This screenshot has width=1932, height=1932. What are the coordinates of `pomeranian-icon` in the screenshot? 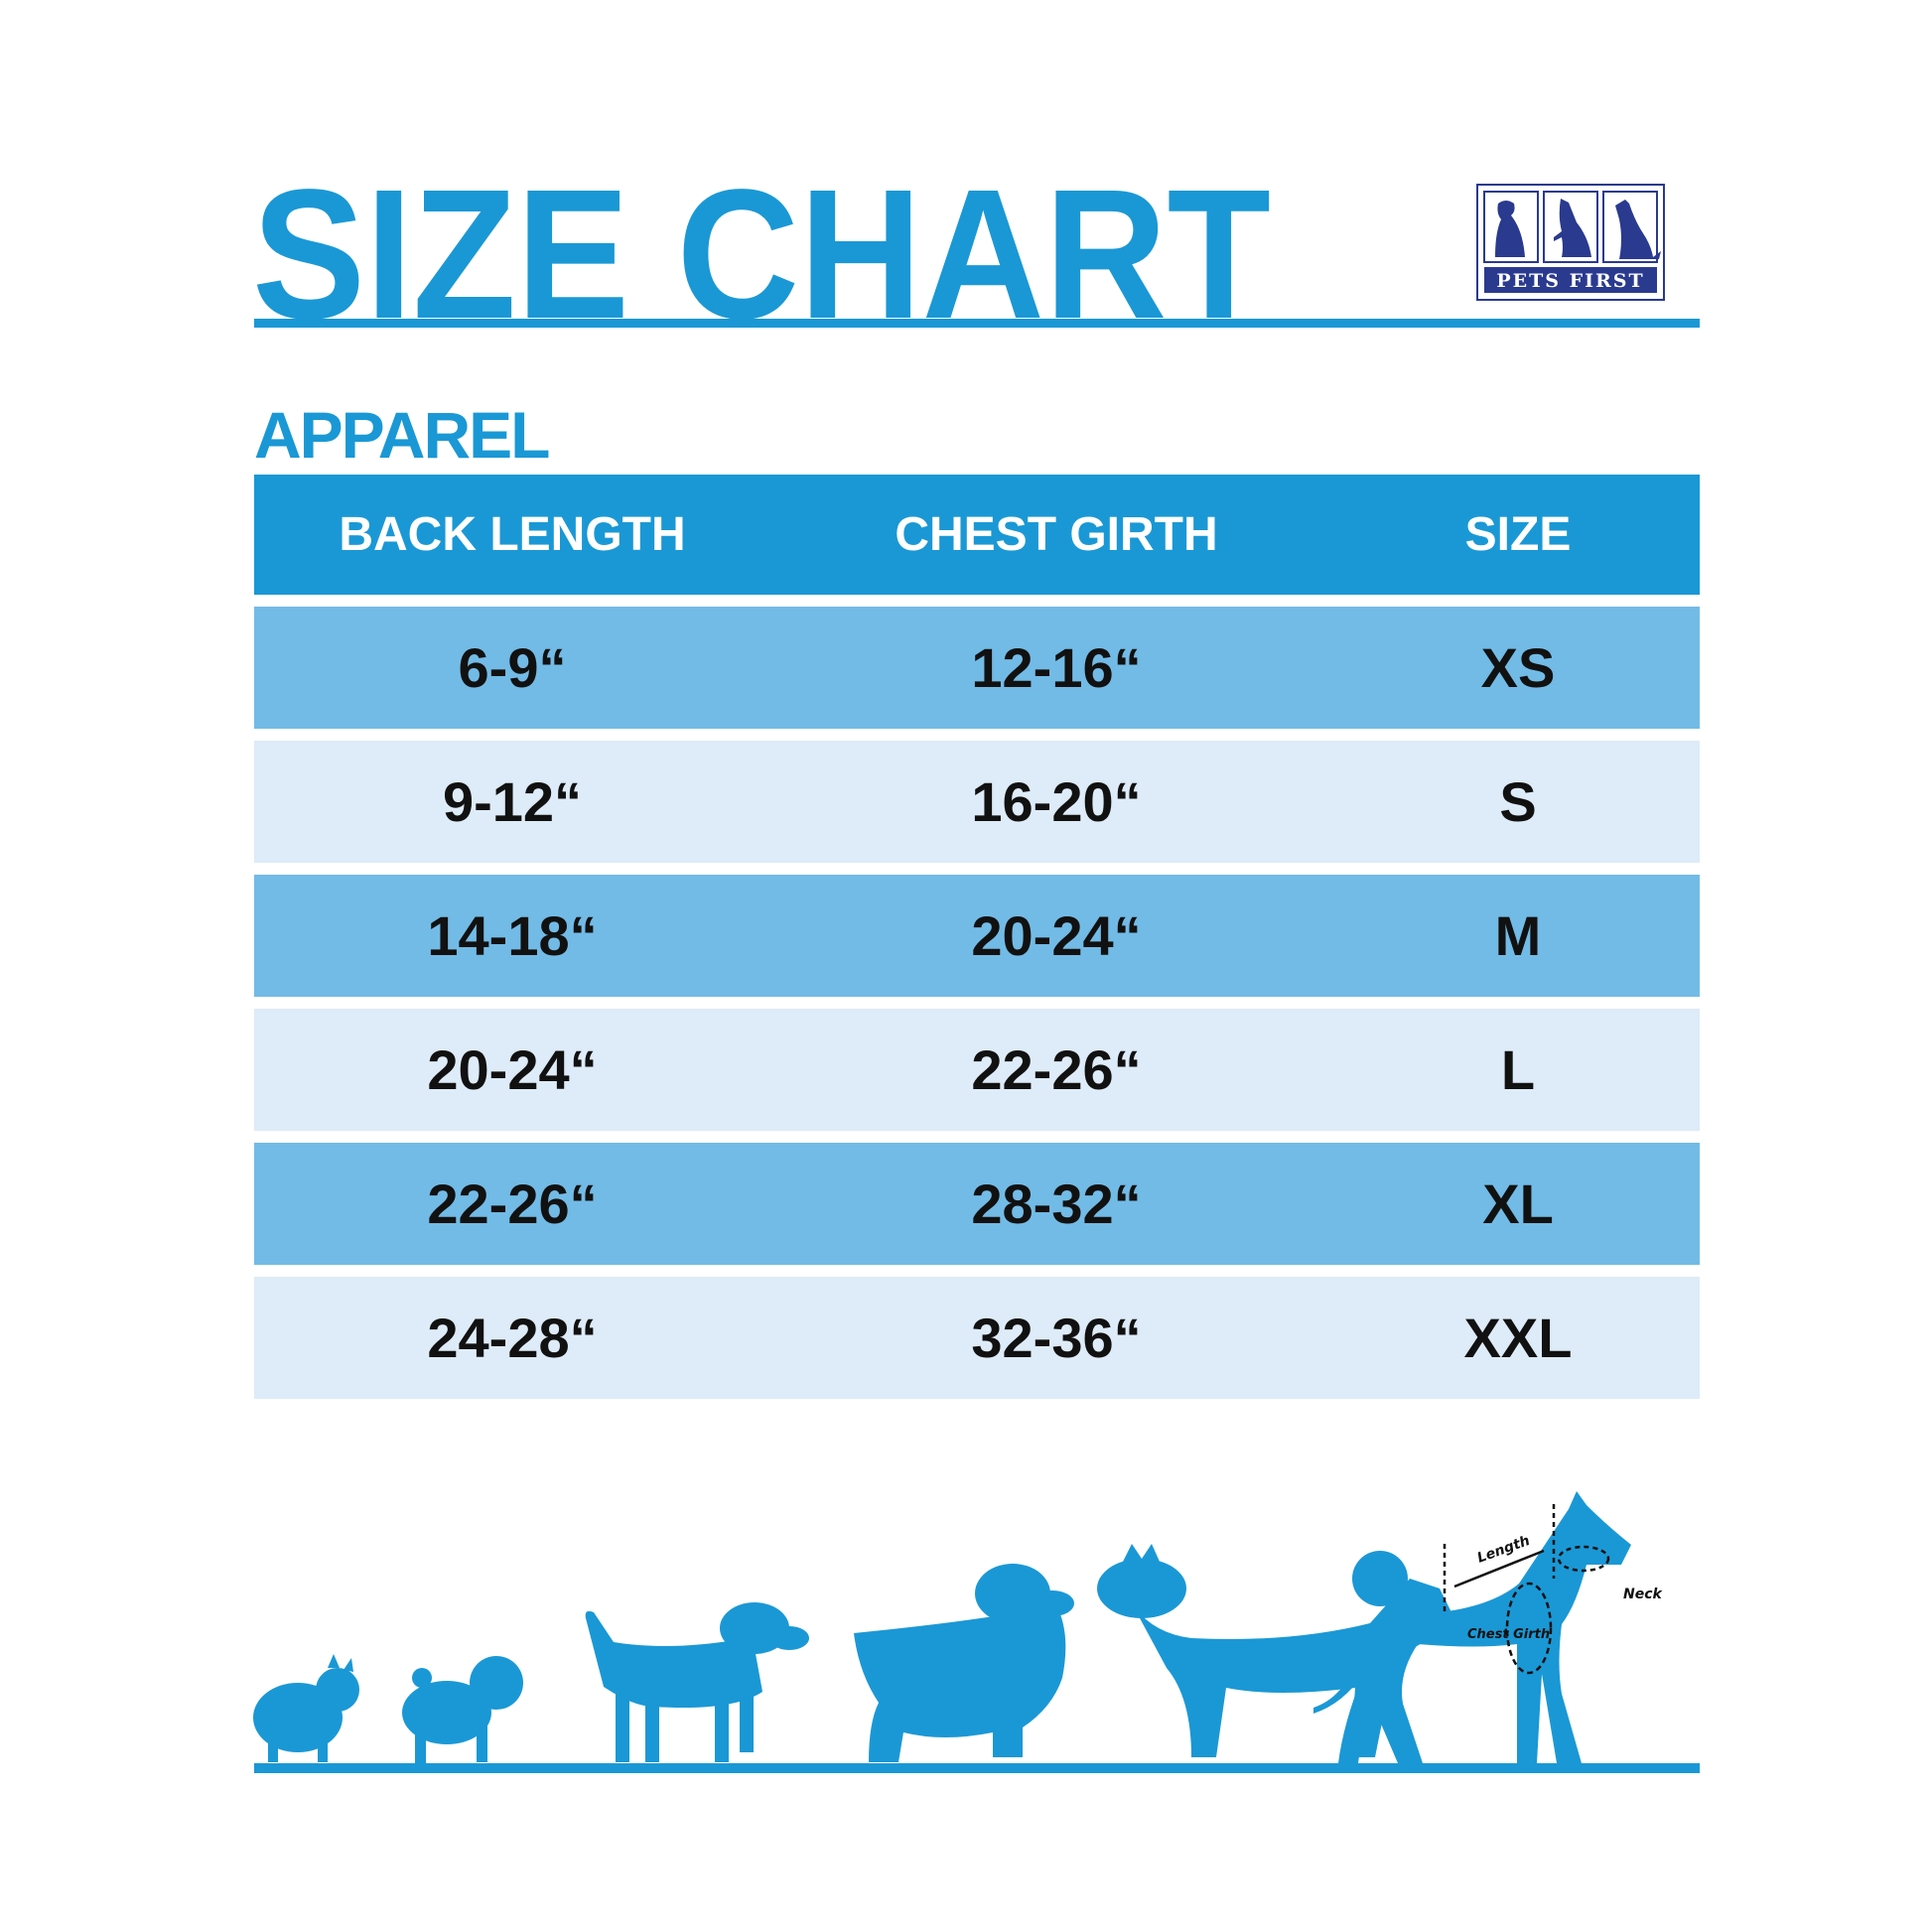 It's located at (306, 1708).